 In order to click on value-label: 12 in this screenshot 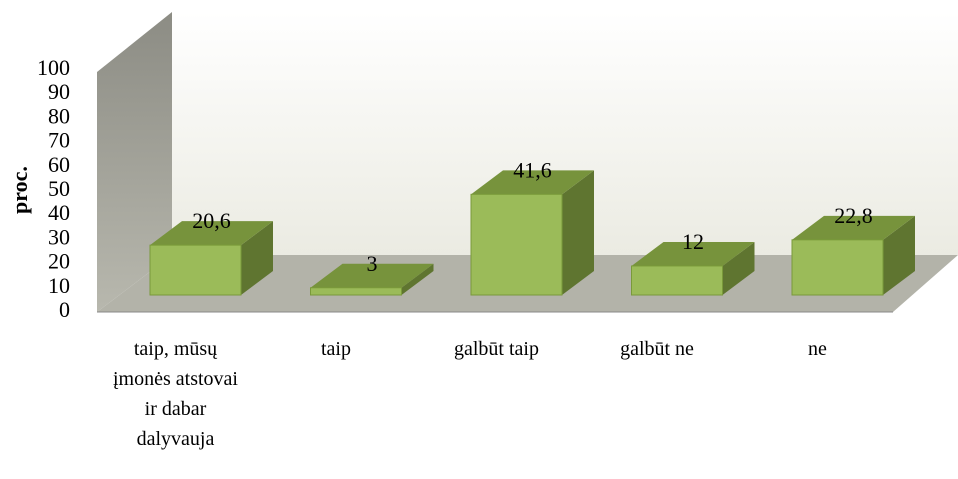, I will do `click(693, 241)`.